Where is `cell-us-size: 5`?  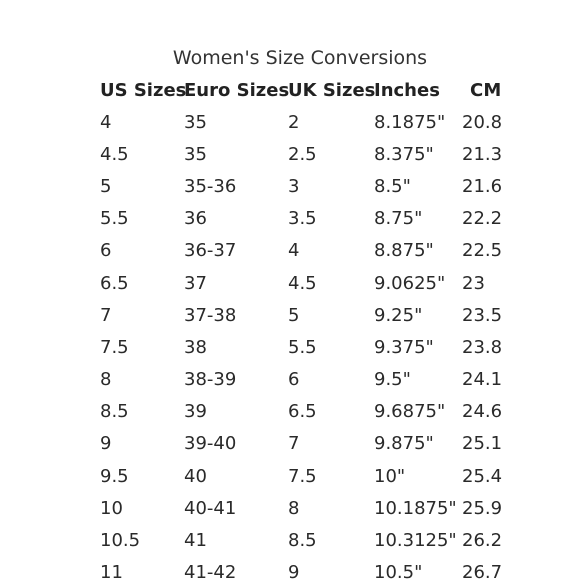
cell-us-size: 5 is located at coordinates (106, 186).